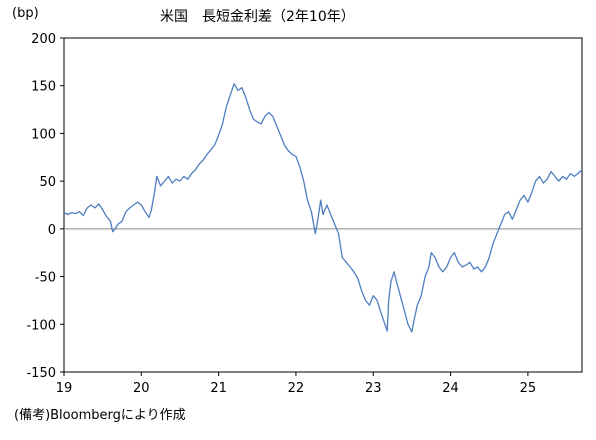 The width and height of the screenshot is (596, 440). What do you see at coordinates (296, 388) in the screenshot?
I see `x-tick-label: 22` at bounding box center [296, 388].